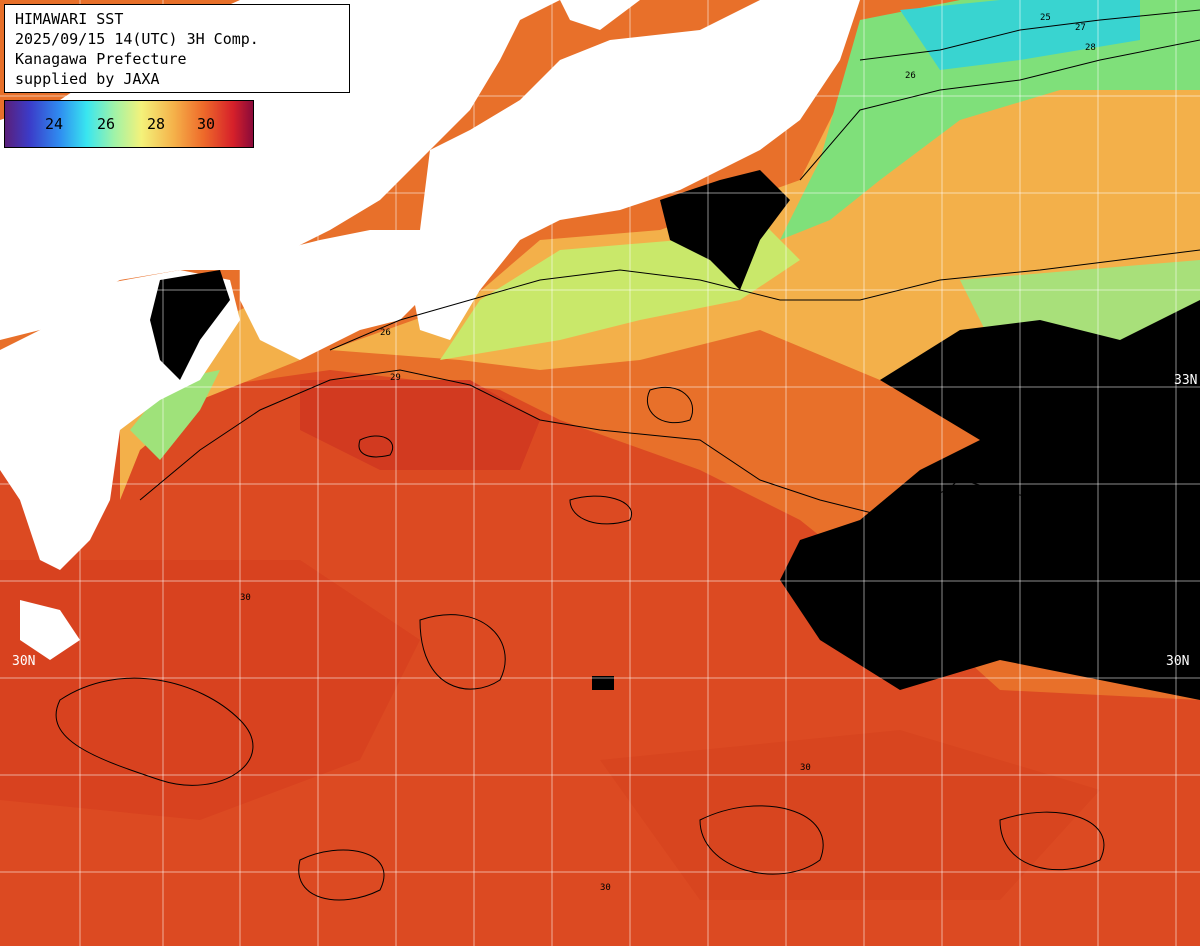  Describe the element at coordinates (69, 19) in the screenshot. I see `product-title: HIMAWARI SST` at that location.